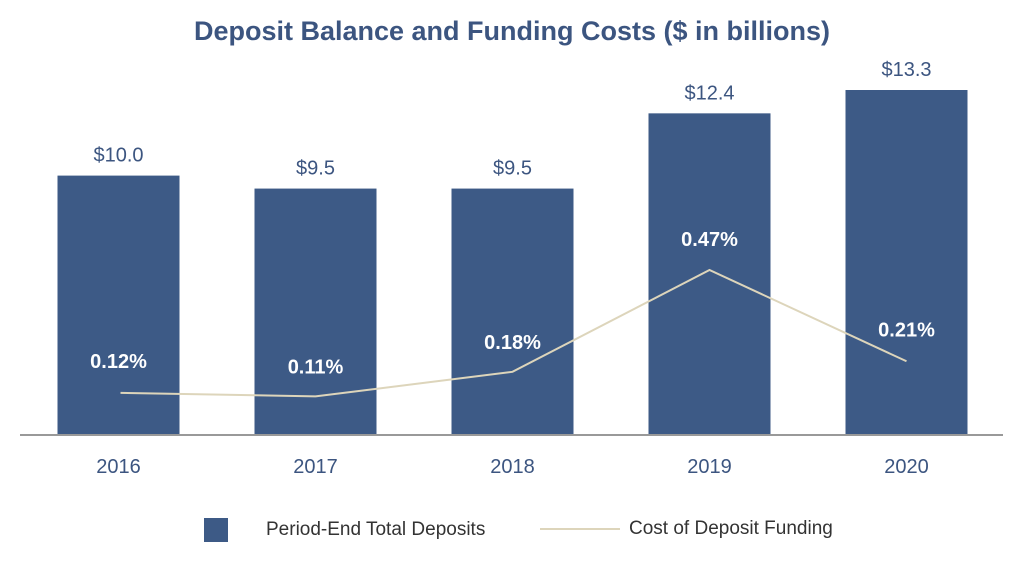 This screenshot has width=1024, height=572. Describe the element at coordinates (906, 330) in the screenshot. I see `line-value-label-2020: 0.21%` at that location.